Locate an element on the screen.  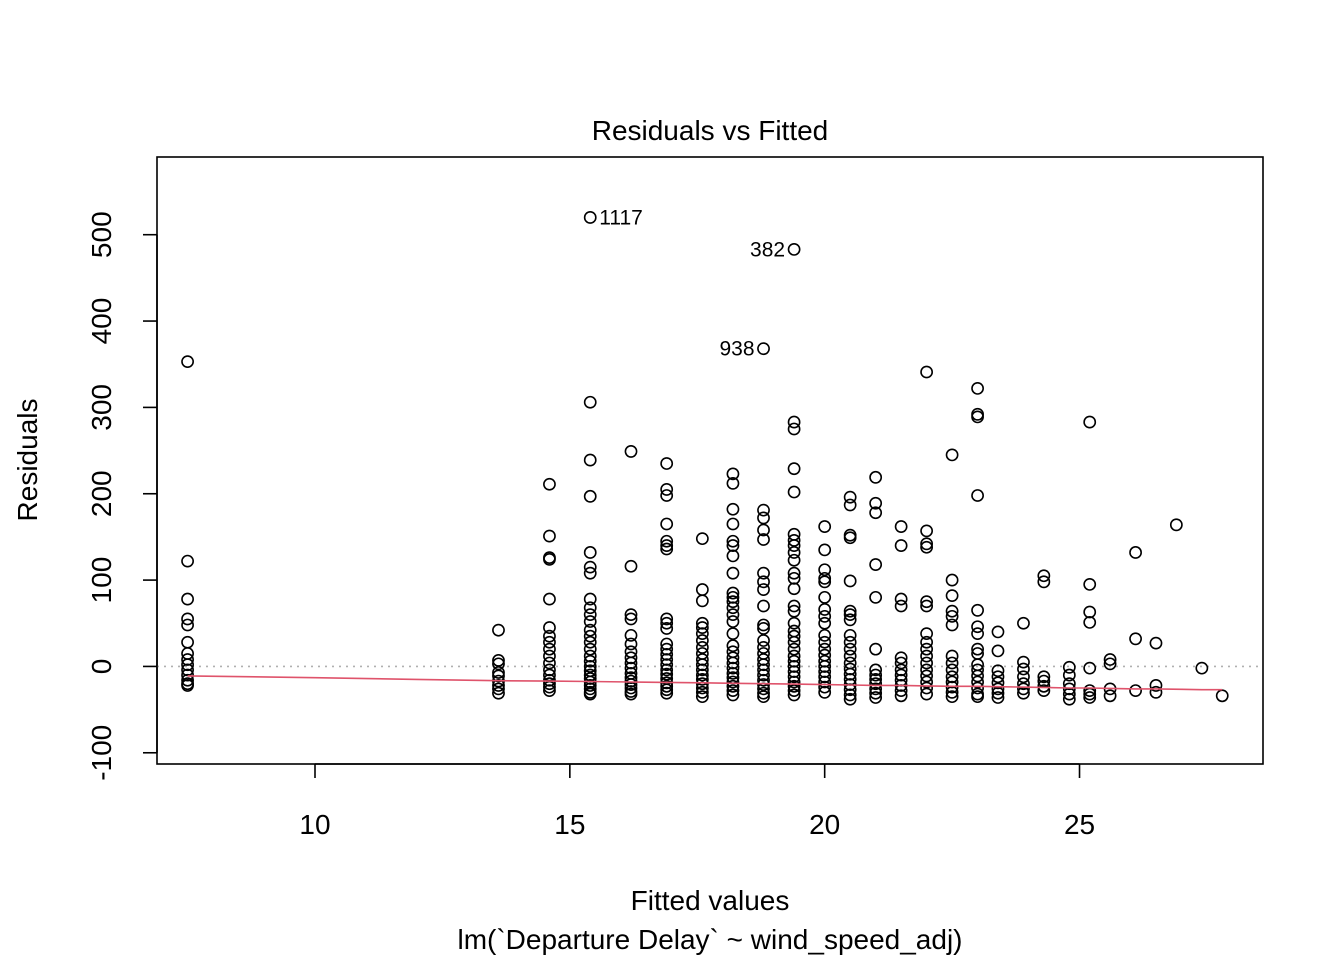
y-tick-label: -100 is located at coordinates (101, 753).